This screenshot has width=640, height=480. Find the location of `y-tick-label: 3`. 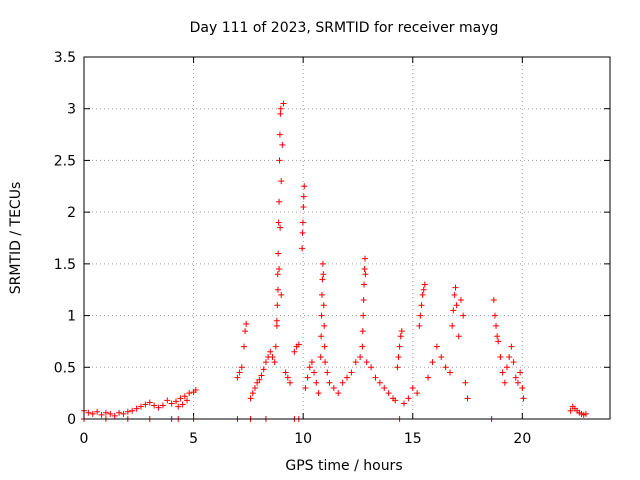

y-tick-label: 3 is located at coordinates (71, 110).